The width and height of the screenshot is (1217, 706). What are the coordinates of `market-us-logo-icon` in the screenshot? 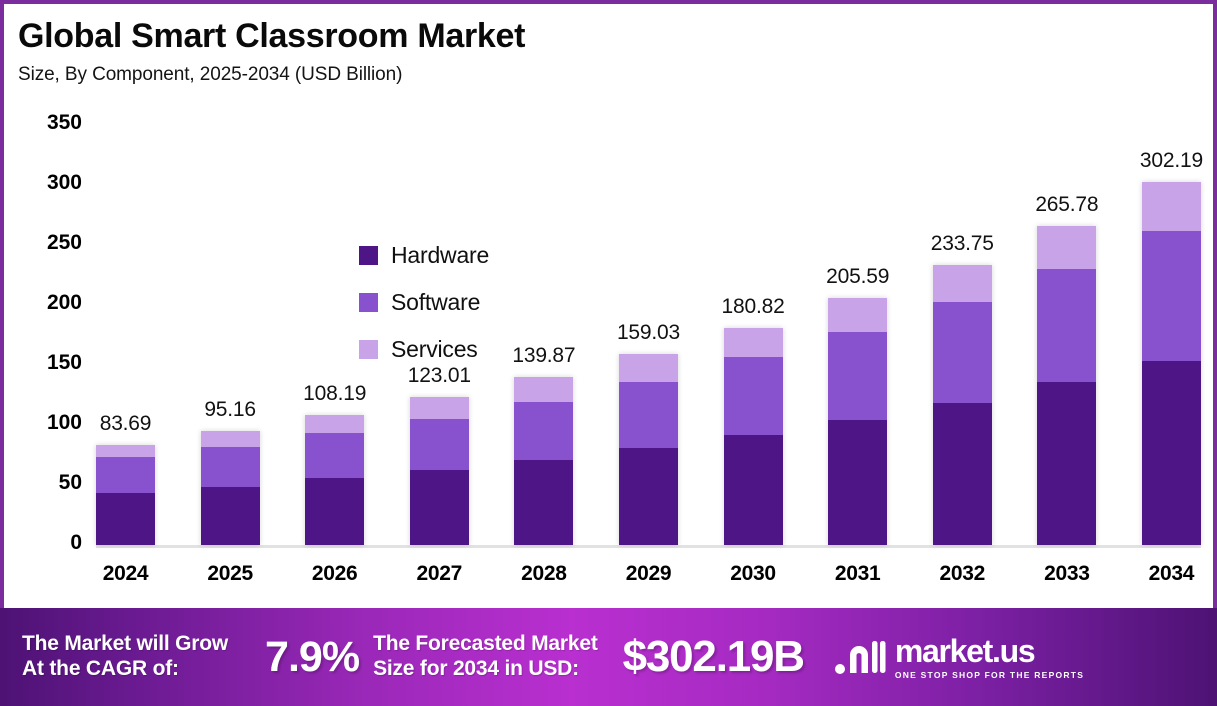 It's located at (860, 657).